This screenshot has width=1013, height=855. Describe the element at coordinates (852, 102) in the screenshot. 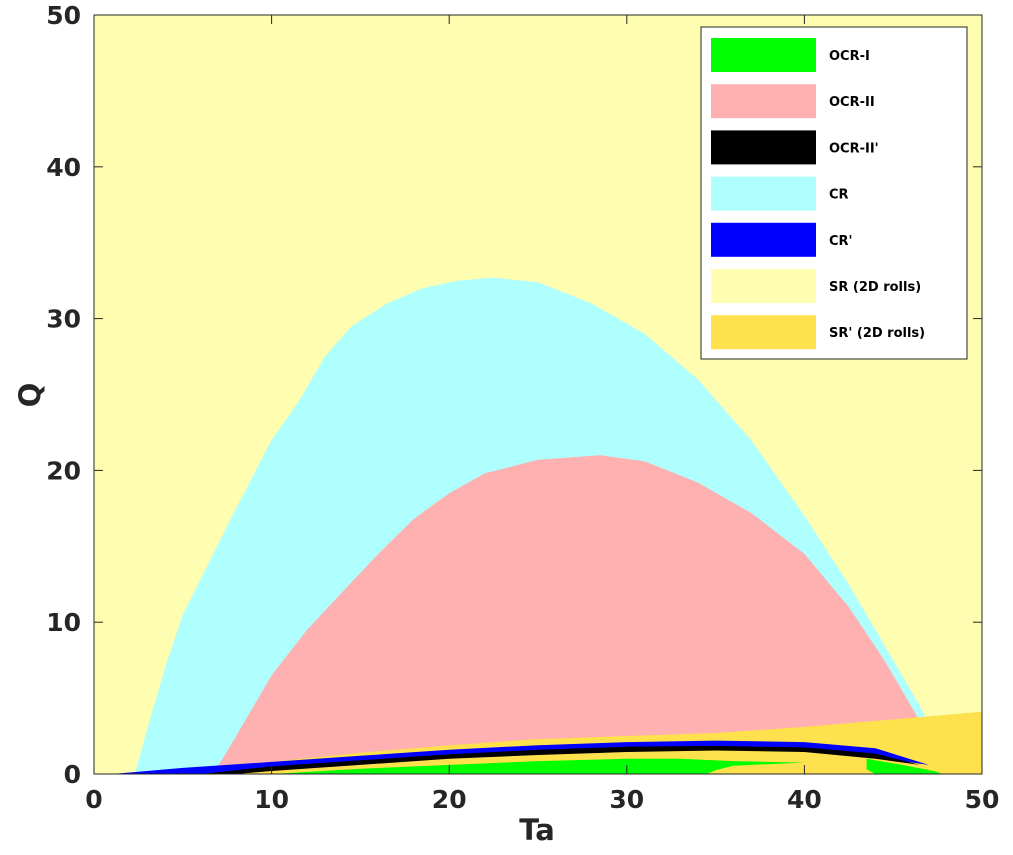

I see `legend-label-ocr-ii: OCR-II` at that location.